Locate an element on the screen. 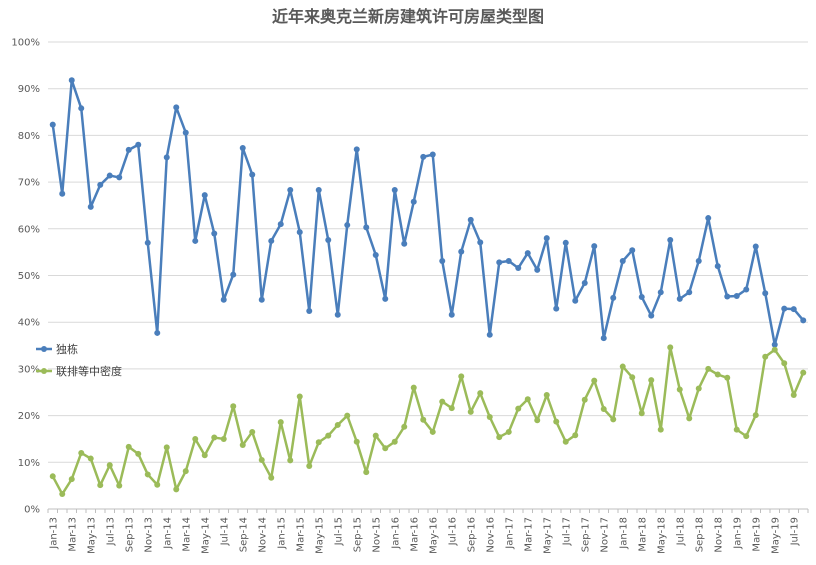  x-tick-label: Jan-17 is located at coordinates (509, 533).